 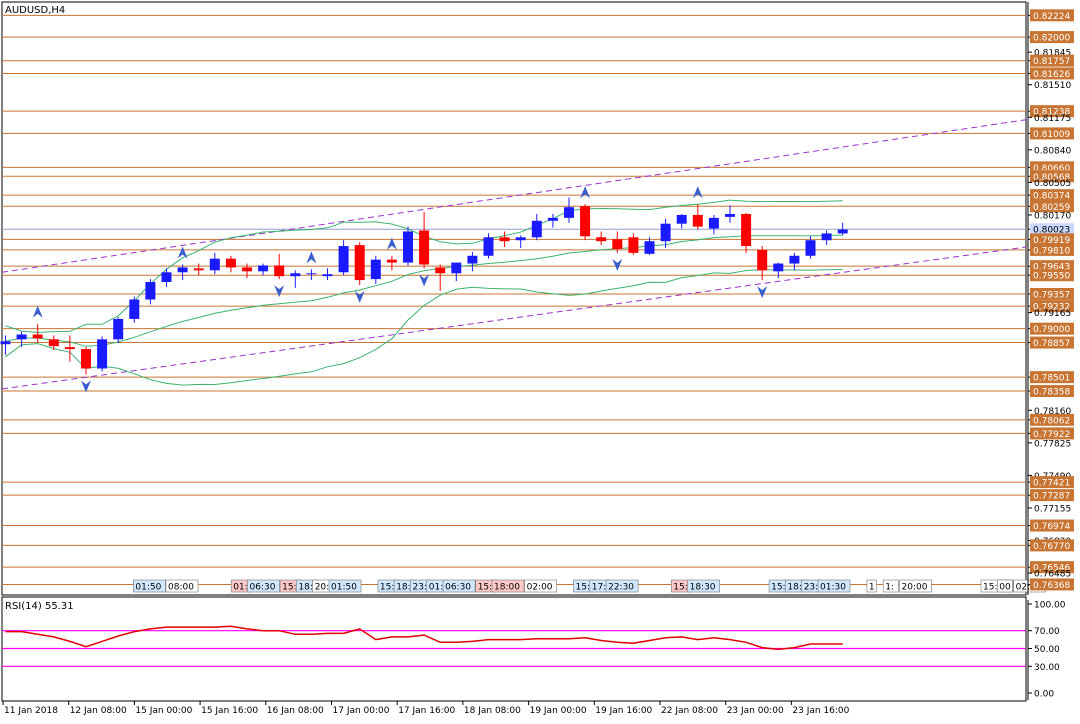 What do you see at coordinates (1051, 268) in the screenshot?
I see `price-level-label: 0.79643` at bounding box center [1051, 268].